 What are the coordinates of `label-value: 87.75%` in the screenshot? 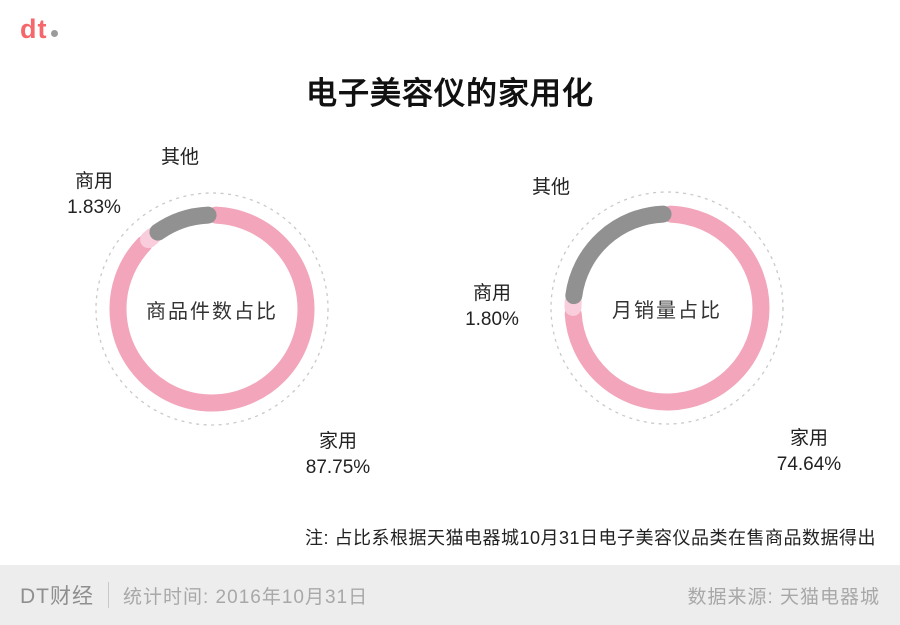 It's located at (338, 467).